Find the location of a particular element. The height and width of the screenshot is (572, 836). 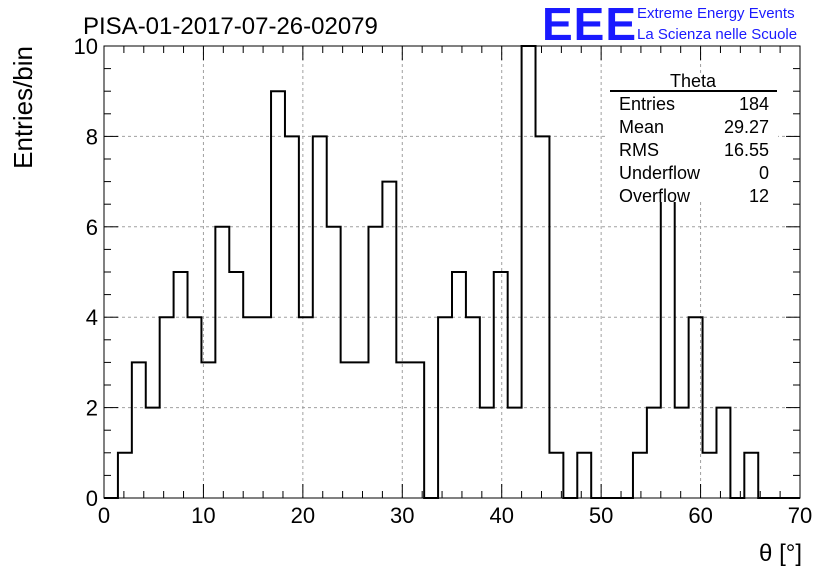

x-tick-label: 10 is located at coordinates (203, 515).